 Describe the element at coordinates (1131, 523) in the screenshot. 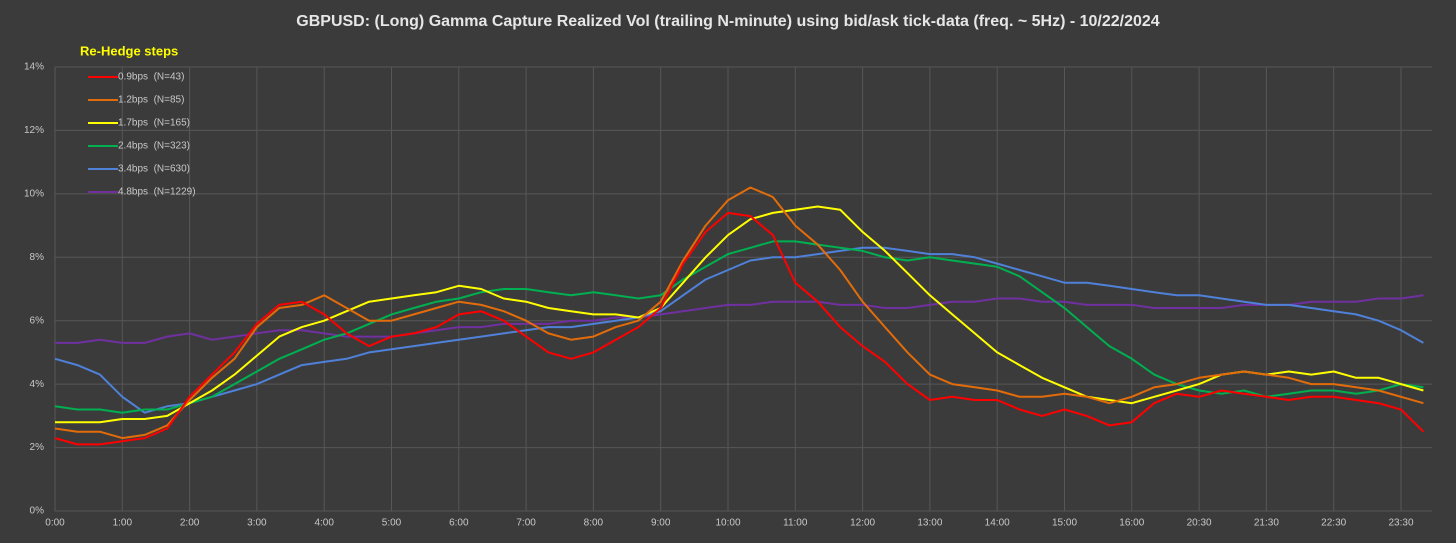

I see `x-tick-label: 16:00` at that location.